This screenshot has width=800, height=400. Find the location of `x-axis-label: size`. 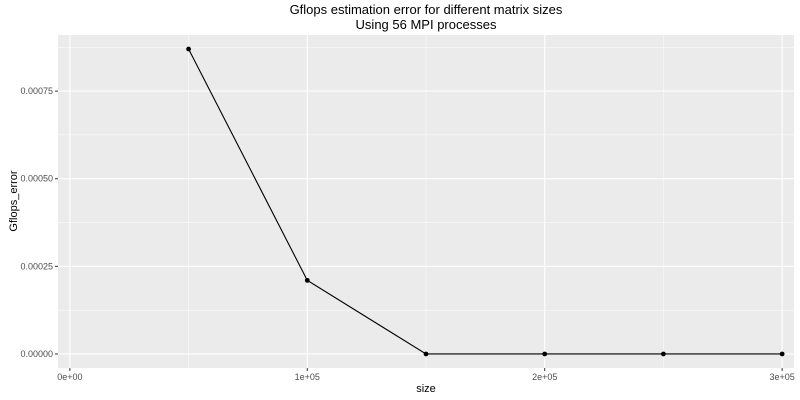

x-axis-label: size is located at coordinates (426, 389).